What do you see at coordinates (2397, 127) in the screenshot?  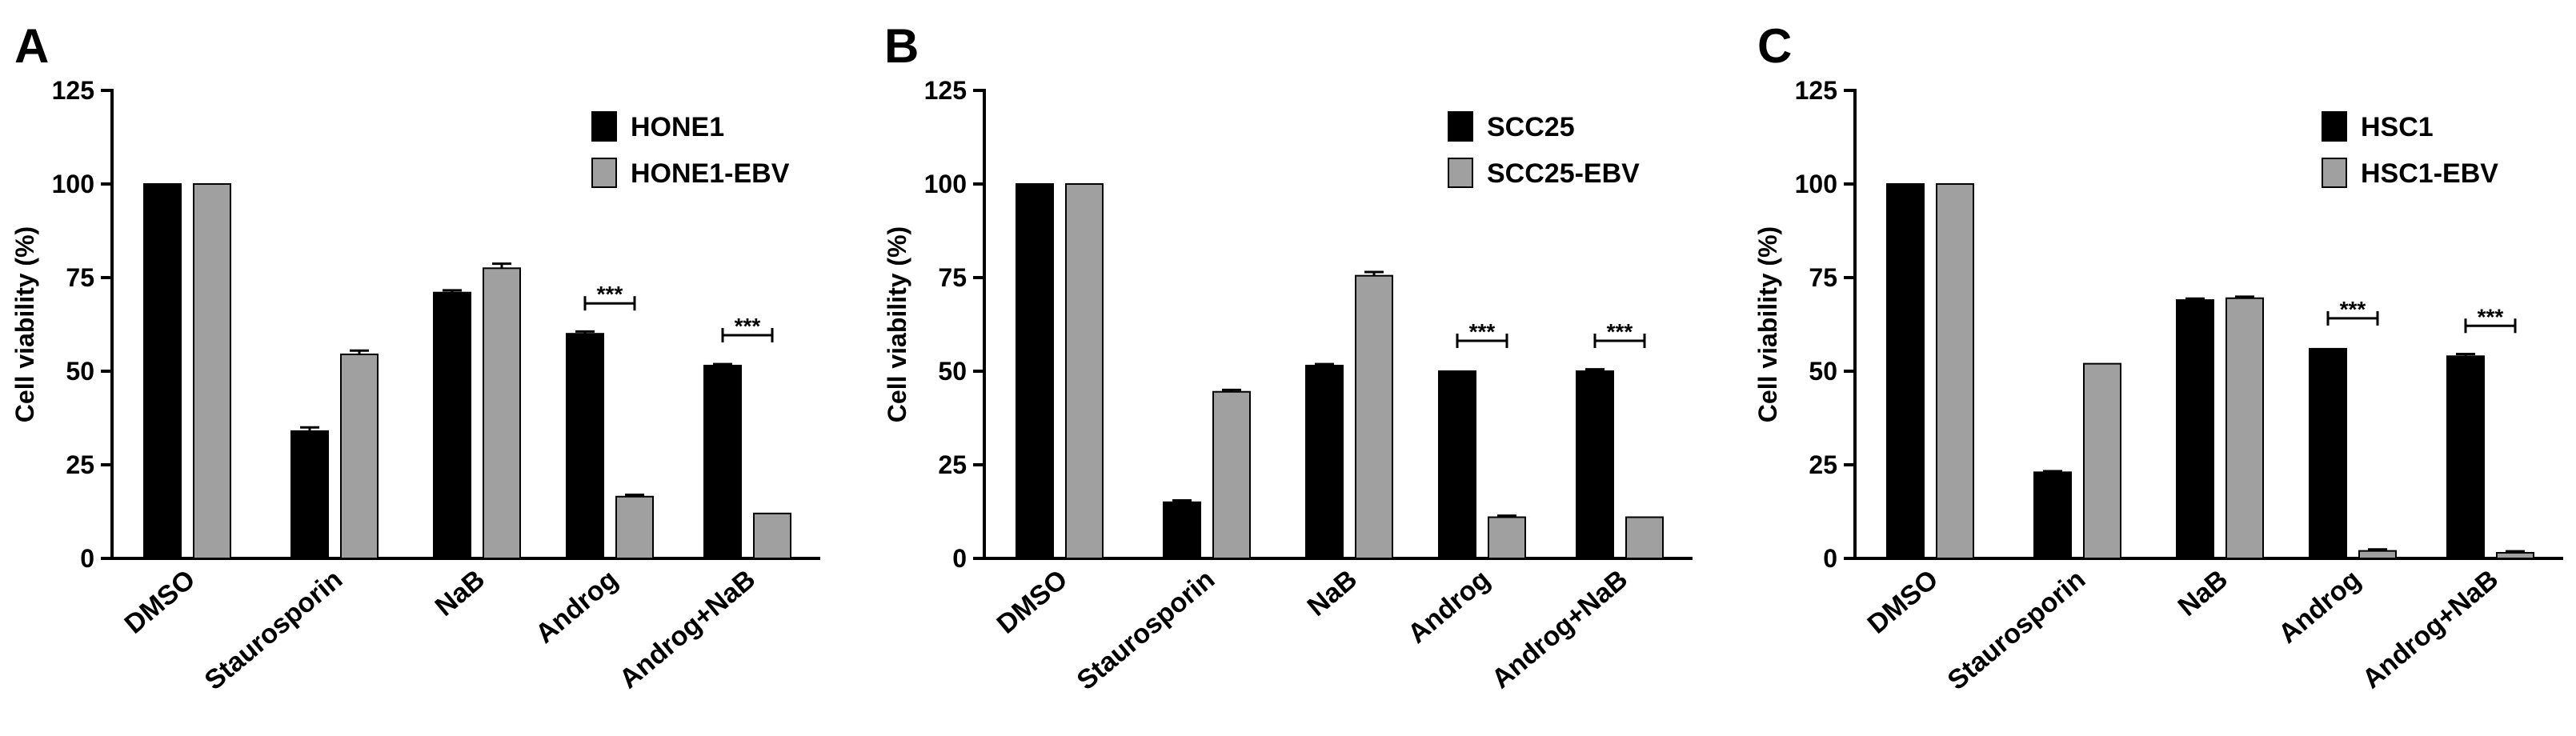 I see `legend-label: HSC1` at bounding box center [2397, 127].